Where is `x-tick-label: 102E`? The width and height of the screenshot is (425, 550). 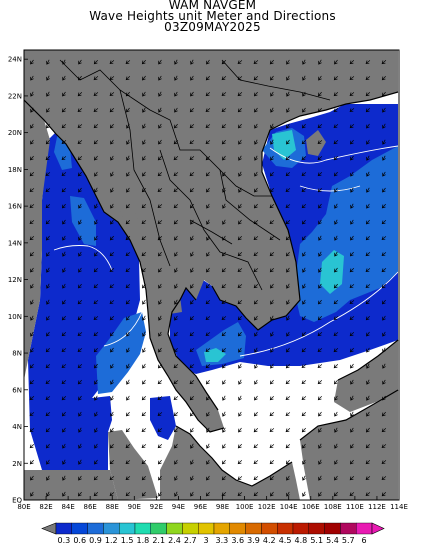 x-tick-label: 102E is located at coordinates (267, 507).